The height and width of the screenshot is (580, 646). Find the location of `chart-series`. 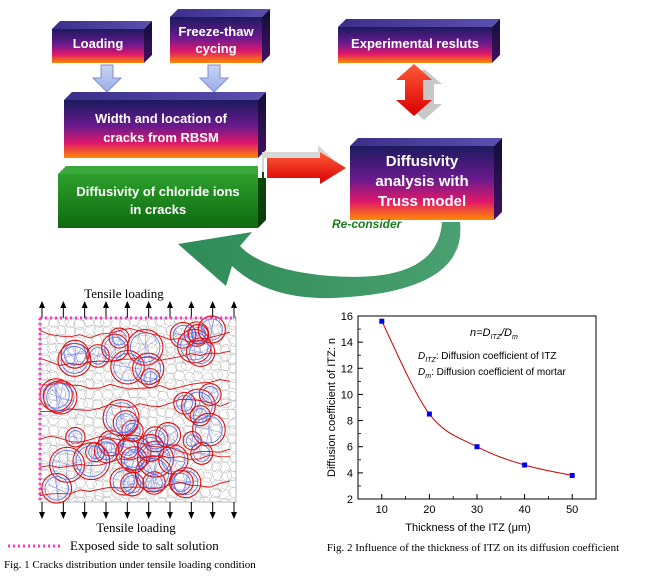

chart-series is located at coordinates (477, 398).